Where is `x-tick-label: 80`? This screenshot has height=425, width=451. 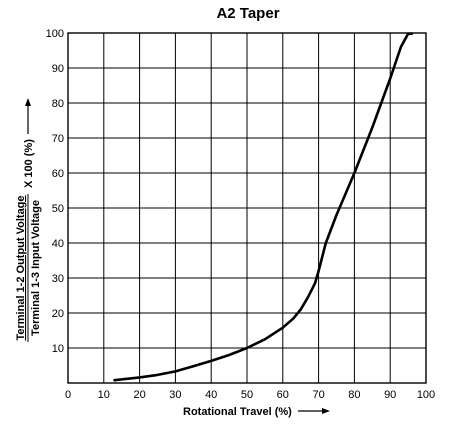
x-tick-label: 80 is located at coordinates (354, 395).